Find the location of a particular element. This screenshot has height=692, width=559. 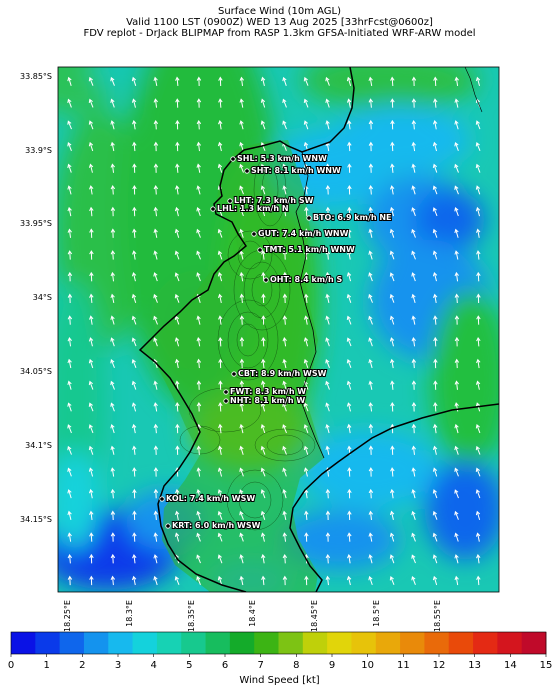

station-marker: FWT: 8.3 km/h W is located at coordinates (265, 391).